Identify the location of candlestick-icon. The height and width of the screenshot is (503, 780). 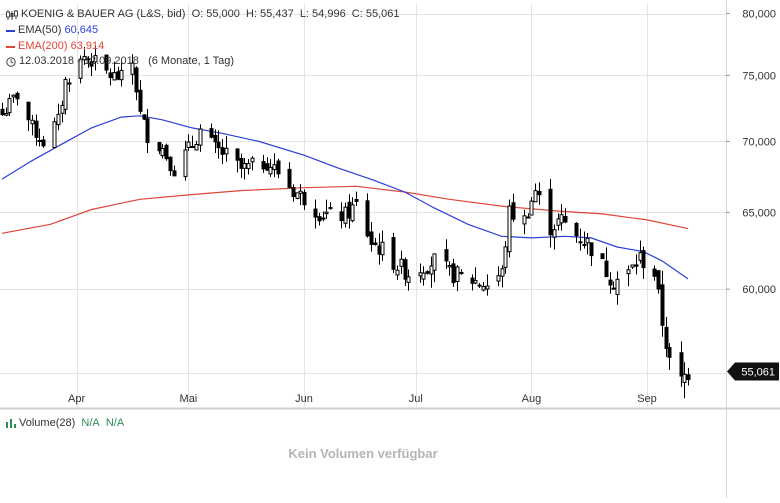
(12, 14).